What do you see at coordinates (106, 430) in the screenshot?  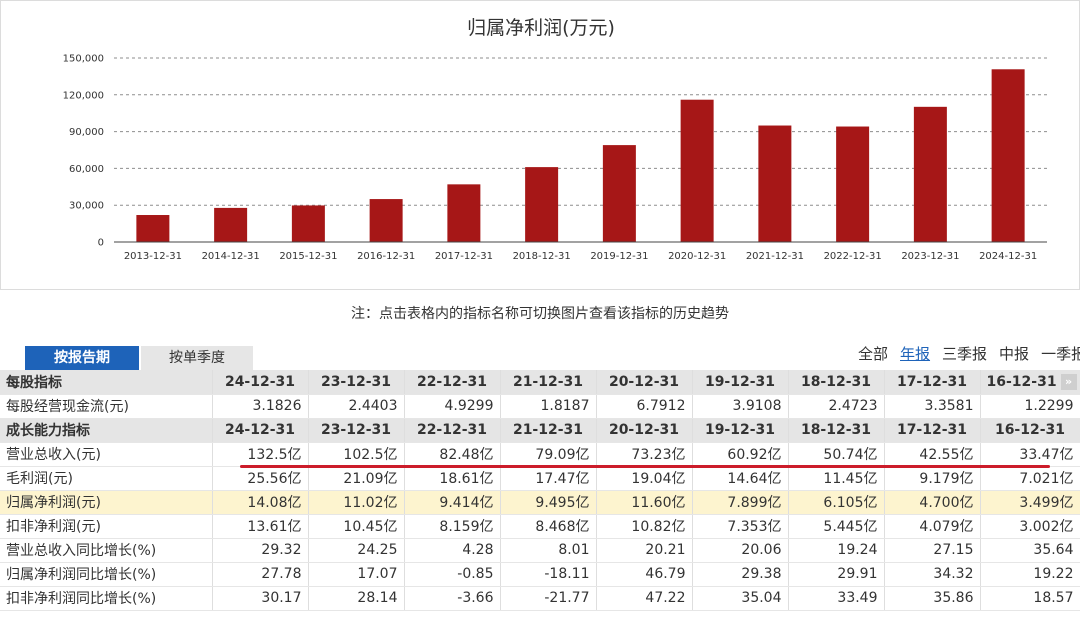 I see `section-title: 成长能力指标` at bounding box center [106, 430].